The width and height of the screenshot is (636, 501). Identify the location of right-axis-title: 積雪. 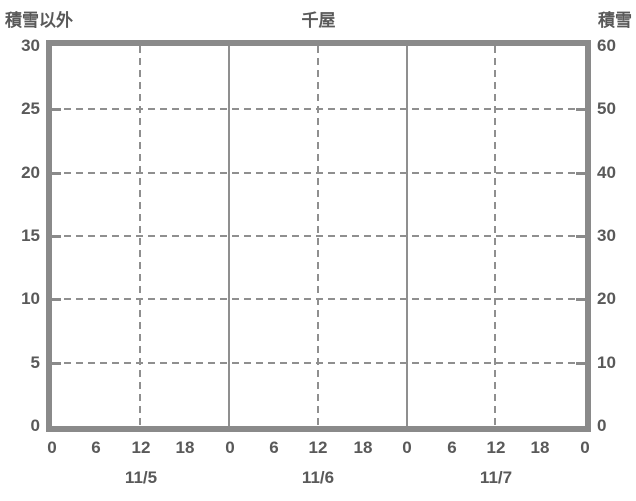
(615, 20).